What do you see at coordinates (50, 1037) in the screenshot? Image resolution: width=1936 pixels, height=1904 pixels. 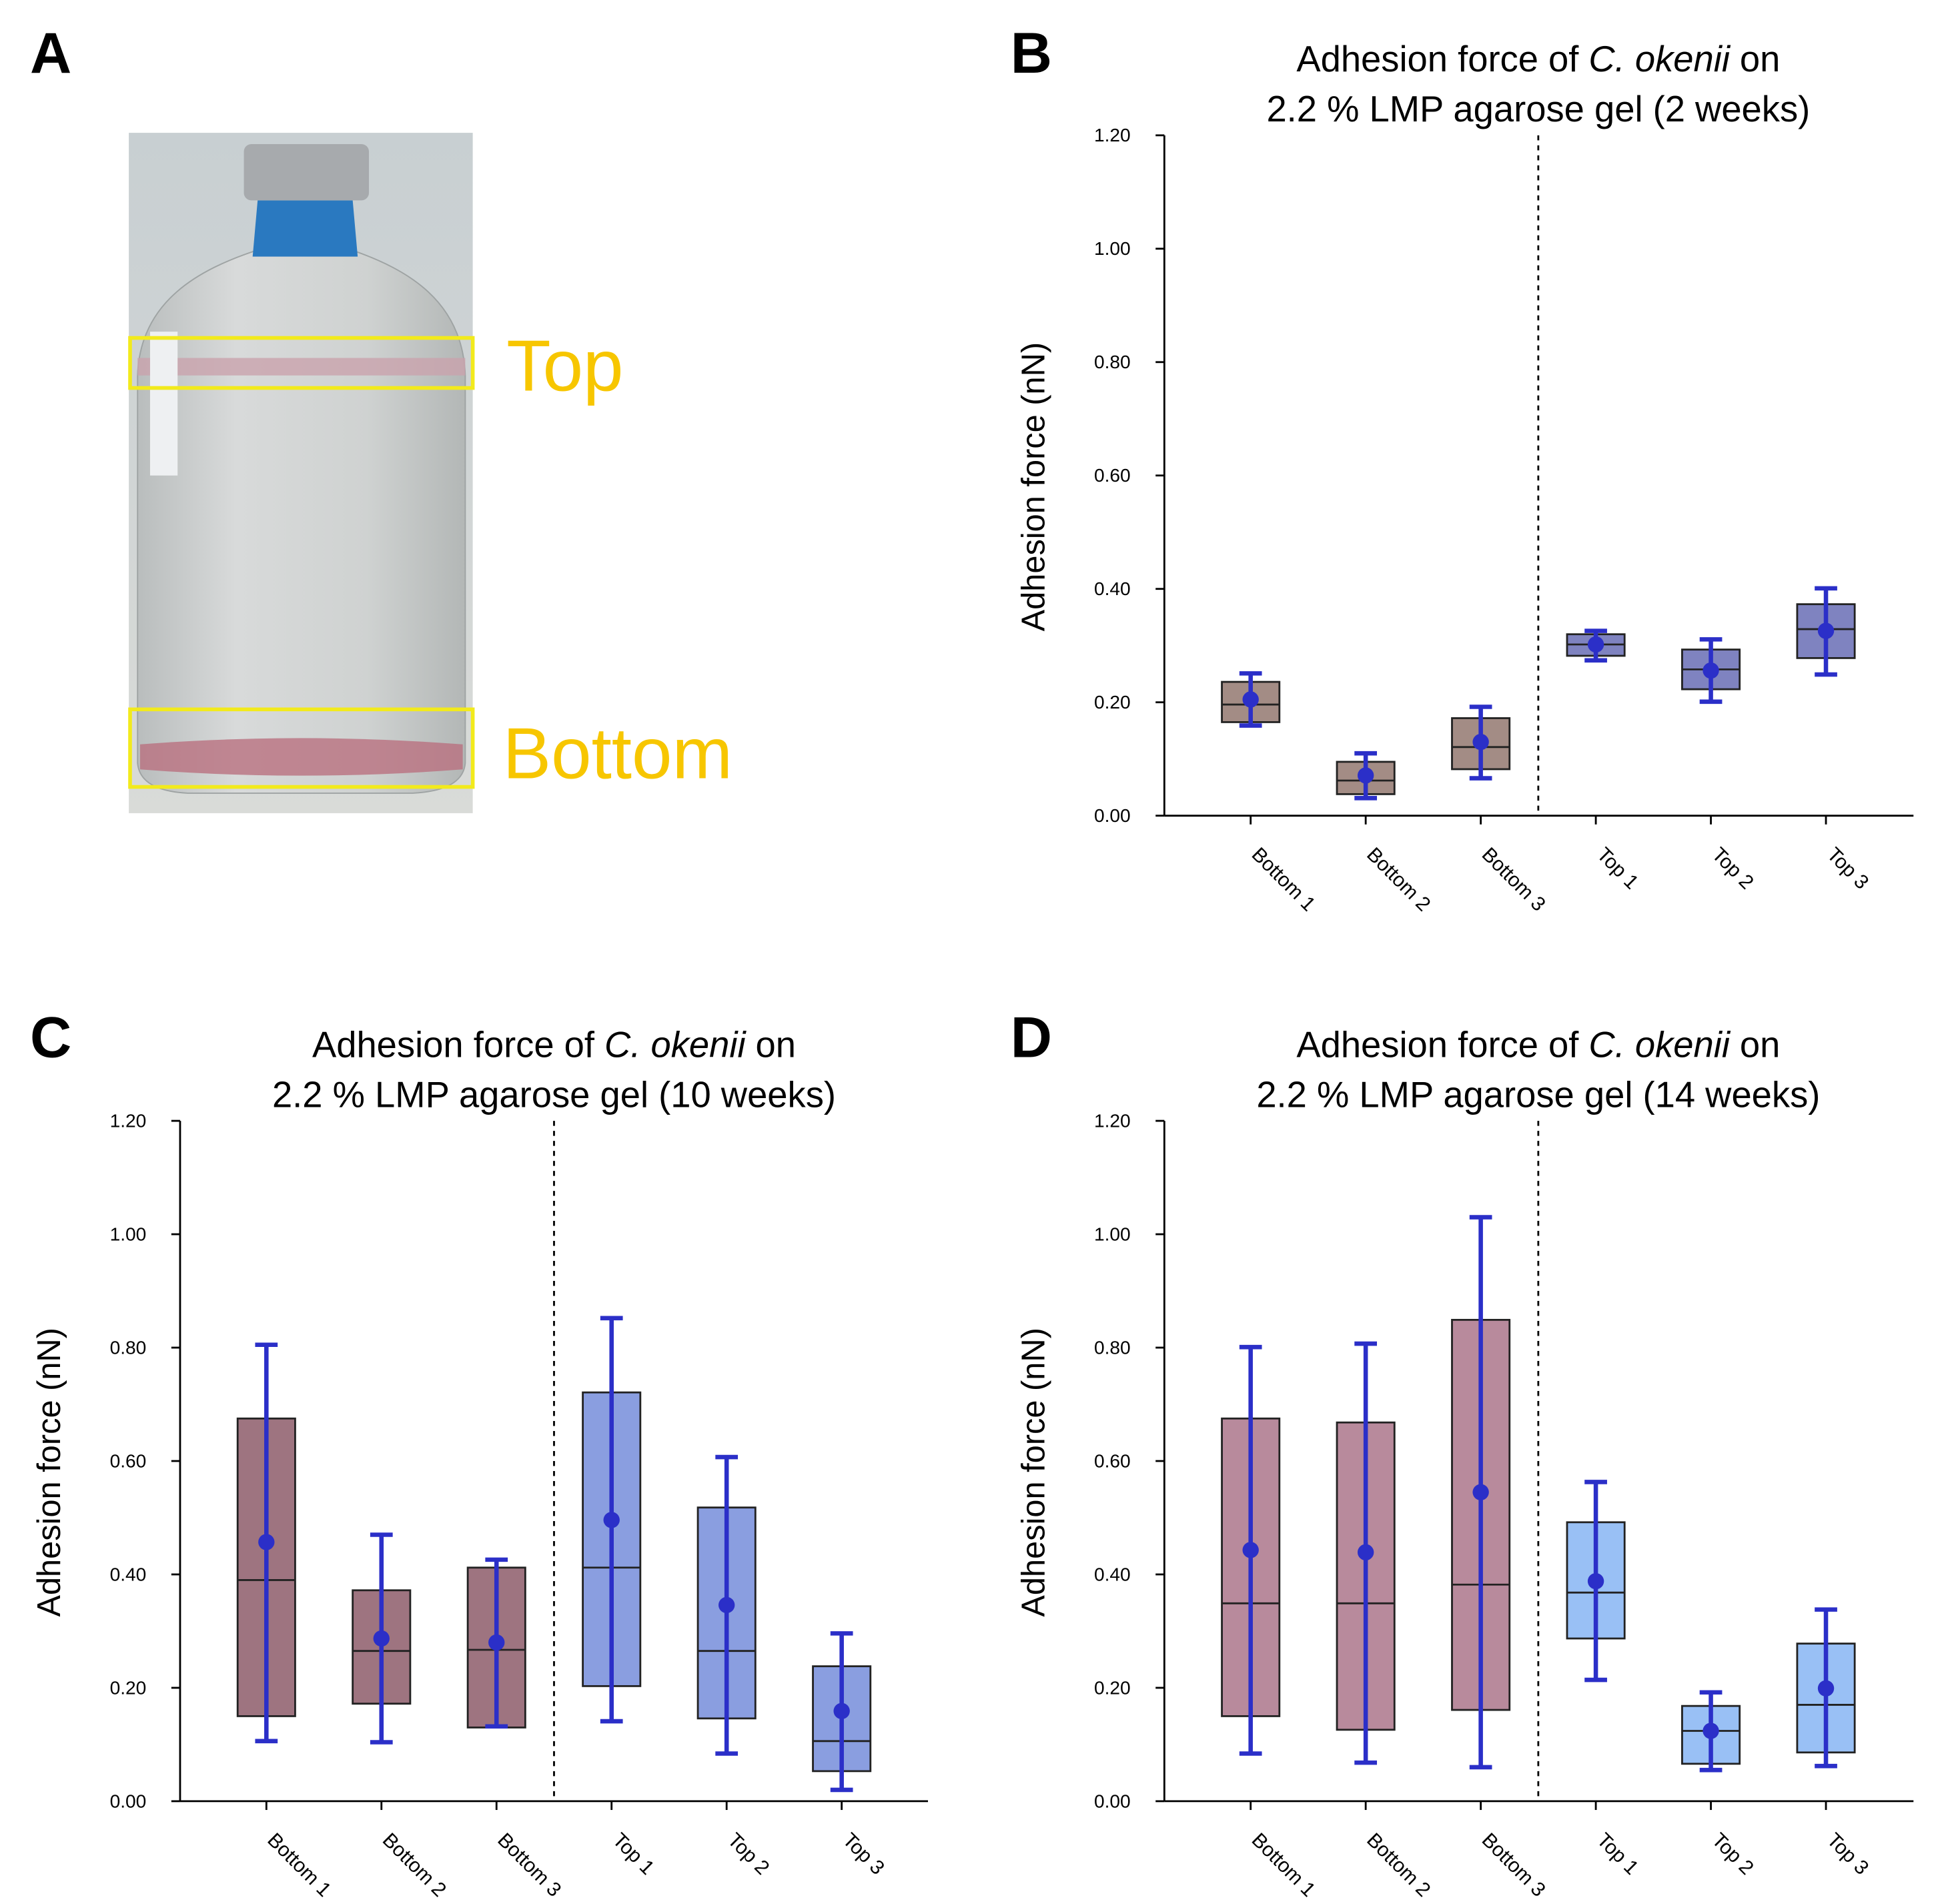 I see `panel-label: C` at bounding box center [50, 1037].